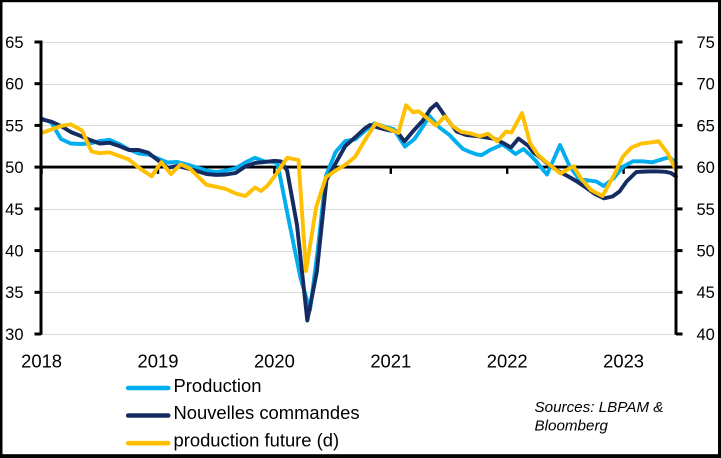 The image size is (721, 458). What do you see at coordinates (257, 440) in the screenshot?
I see `svg-text: production future (d)` at bounding box center [257, 440].